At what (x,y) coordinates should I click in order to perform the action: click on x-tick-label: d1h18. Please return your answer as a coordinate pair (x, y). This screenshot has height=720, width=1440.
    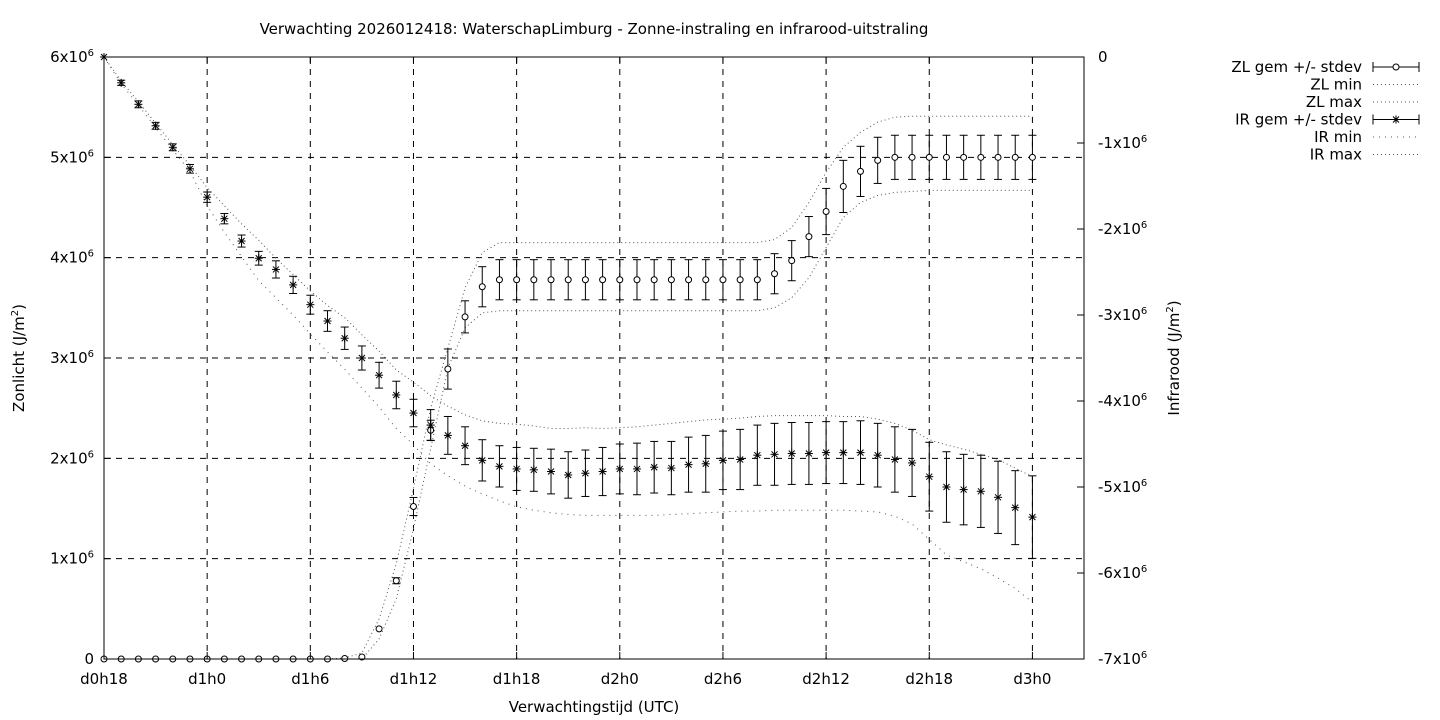
    Looking at the image, I should click on (517, 679).